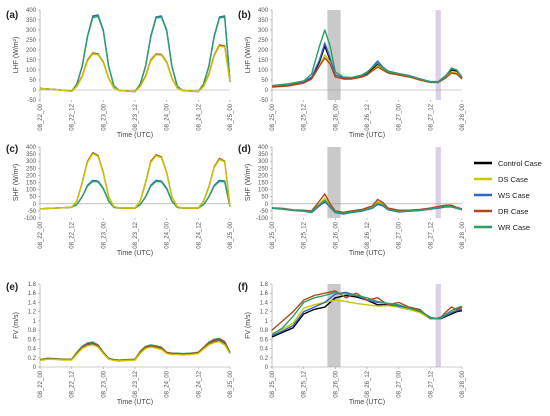 The height and width of the screenshot is (416, 550). I want to click on y-tick-label: 50, so click(32, 198).